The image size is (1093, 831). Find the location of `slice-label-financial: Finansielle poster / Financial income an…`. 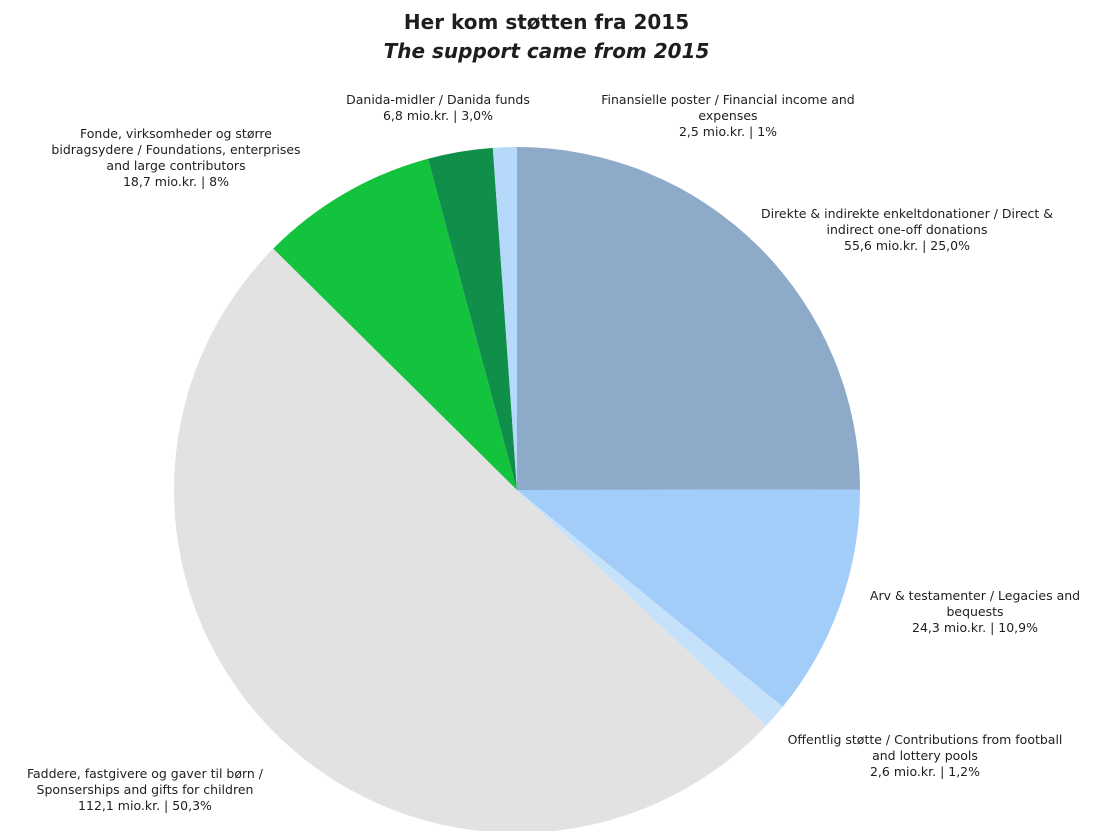

slice-label-financial: Finansielle poster / Financial income an… is located at coordinates (728, 116).